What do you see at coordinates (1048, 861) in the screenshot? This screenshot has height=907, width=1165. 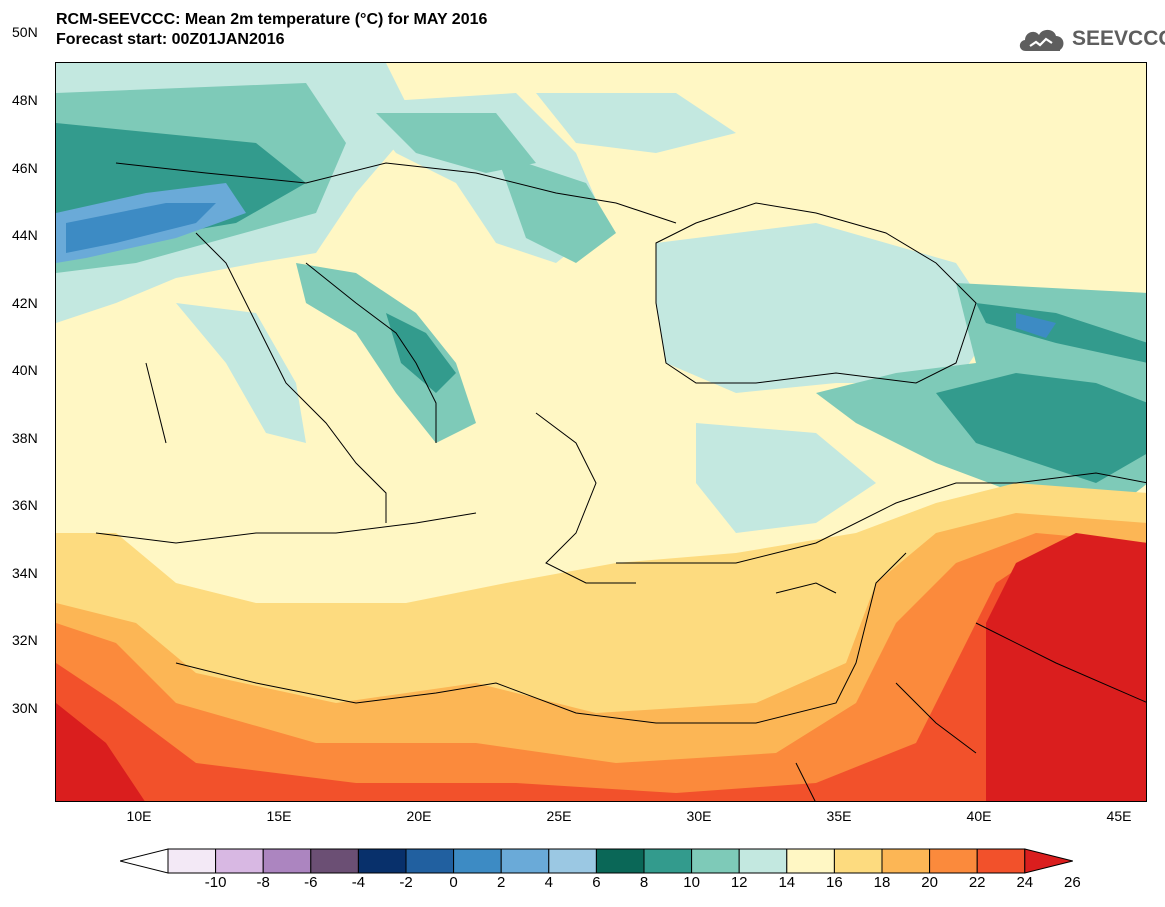 I see `colorbar-max-arrow` at bounding box center [1048, 861].